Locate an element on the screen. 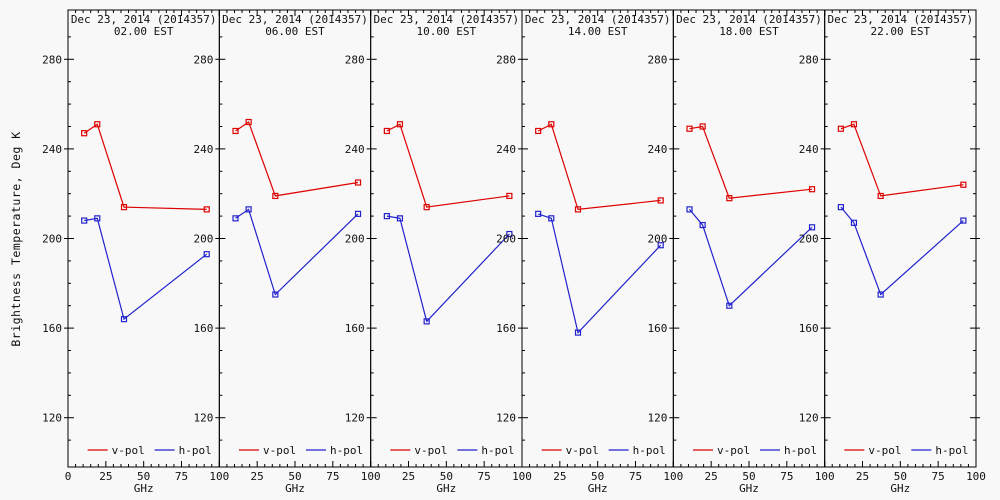 The height and width of the screenshot is (500, 1000). panel-6-time-title: 22.00 EST is located at coordinates (901, 31).